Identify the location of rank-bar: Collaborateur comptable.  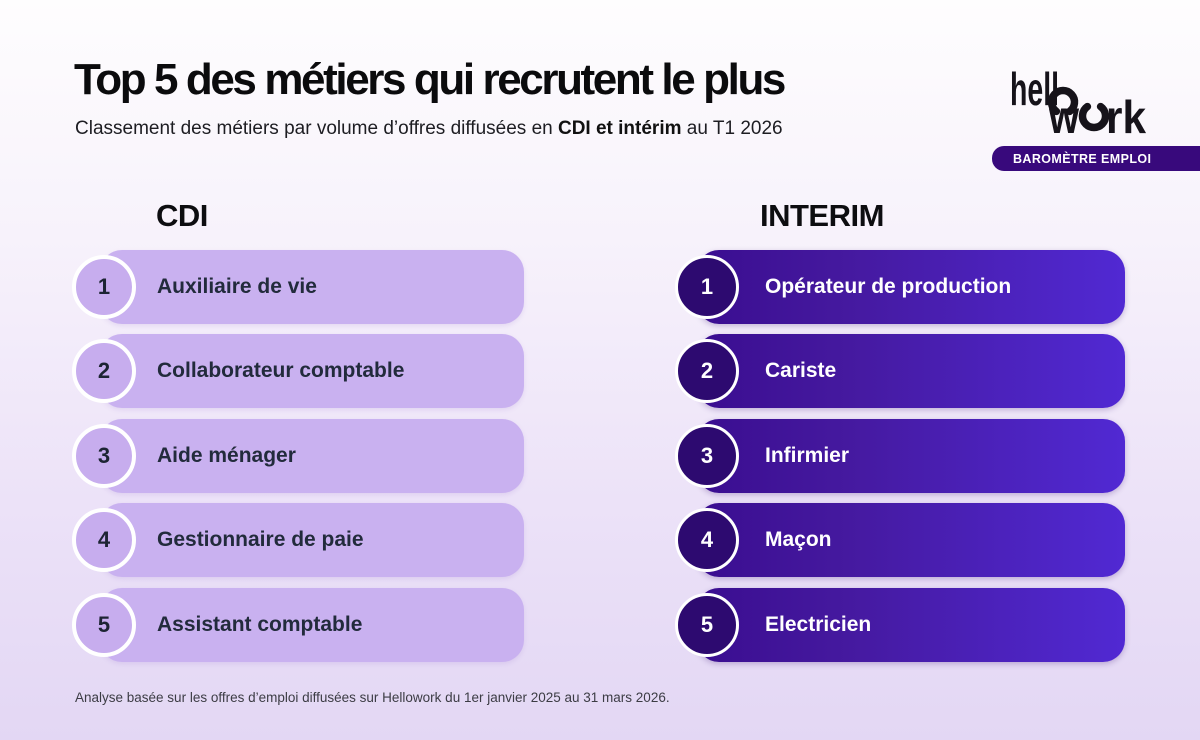
(312, 371).